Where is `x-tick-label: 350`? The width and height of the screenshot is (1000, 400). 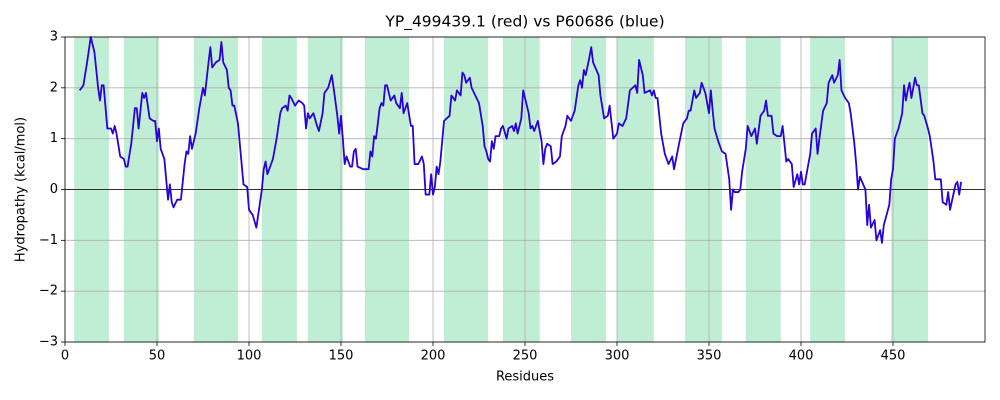 x-tick-label: 350 is located at coordinates (709, 356).